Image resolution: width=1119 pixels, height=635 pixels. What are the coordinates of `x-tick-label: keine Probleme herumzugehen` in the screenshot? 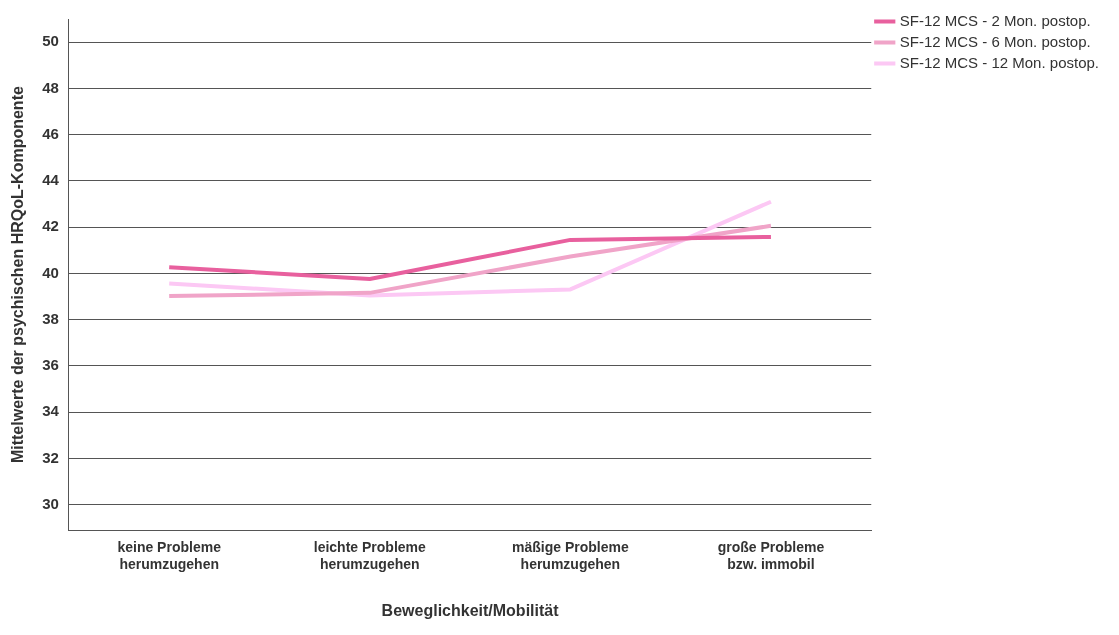 It's located at (169, 556).